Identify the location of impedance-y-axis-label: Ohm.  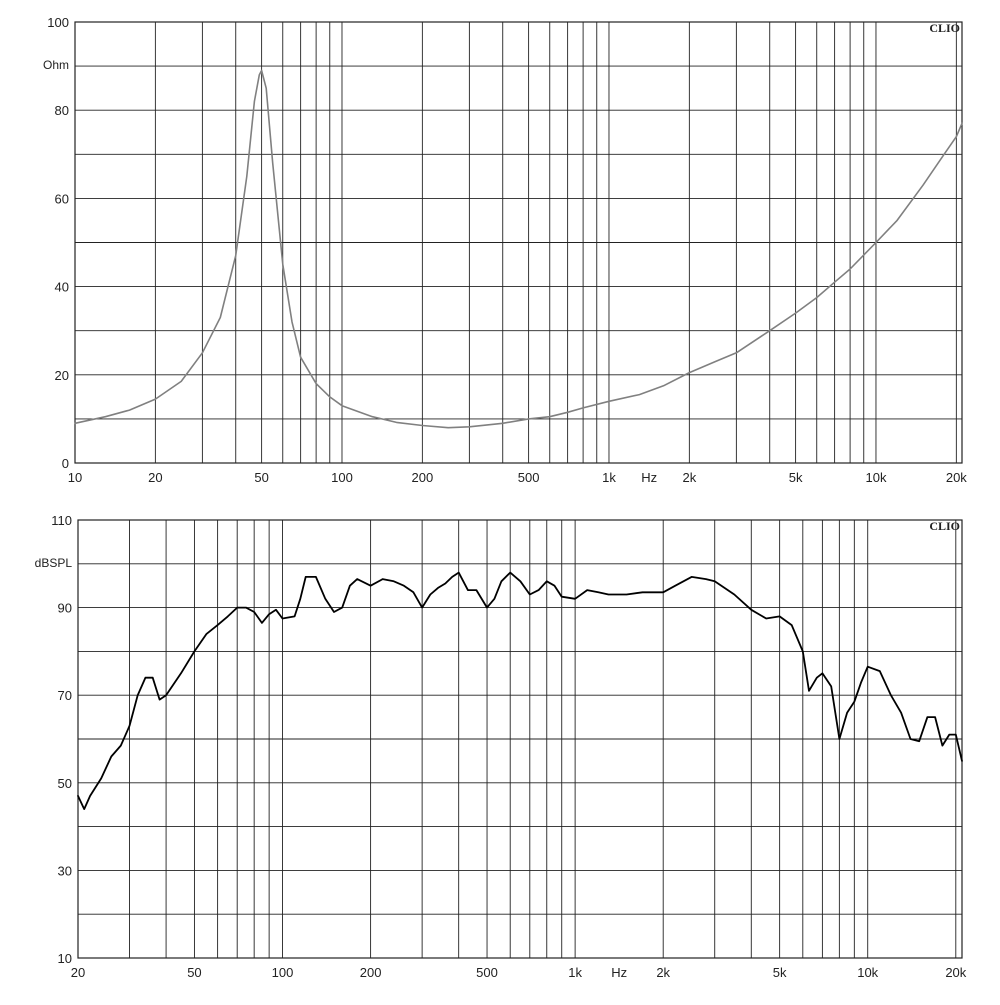
(56, 65).